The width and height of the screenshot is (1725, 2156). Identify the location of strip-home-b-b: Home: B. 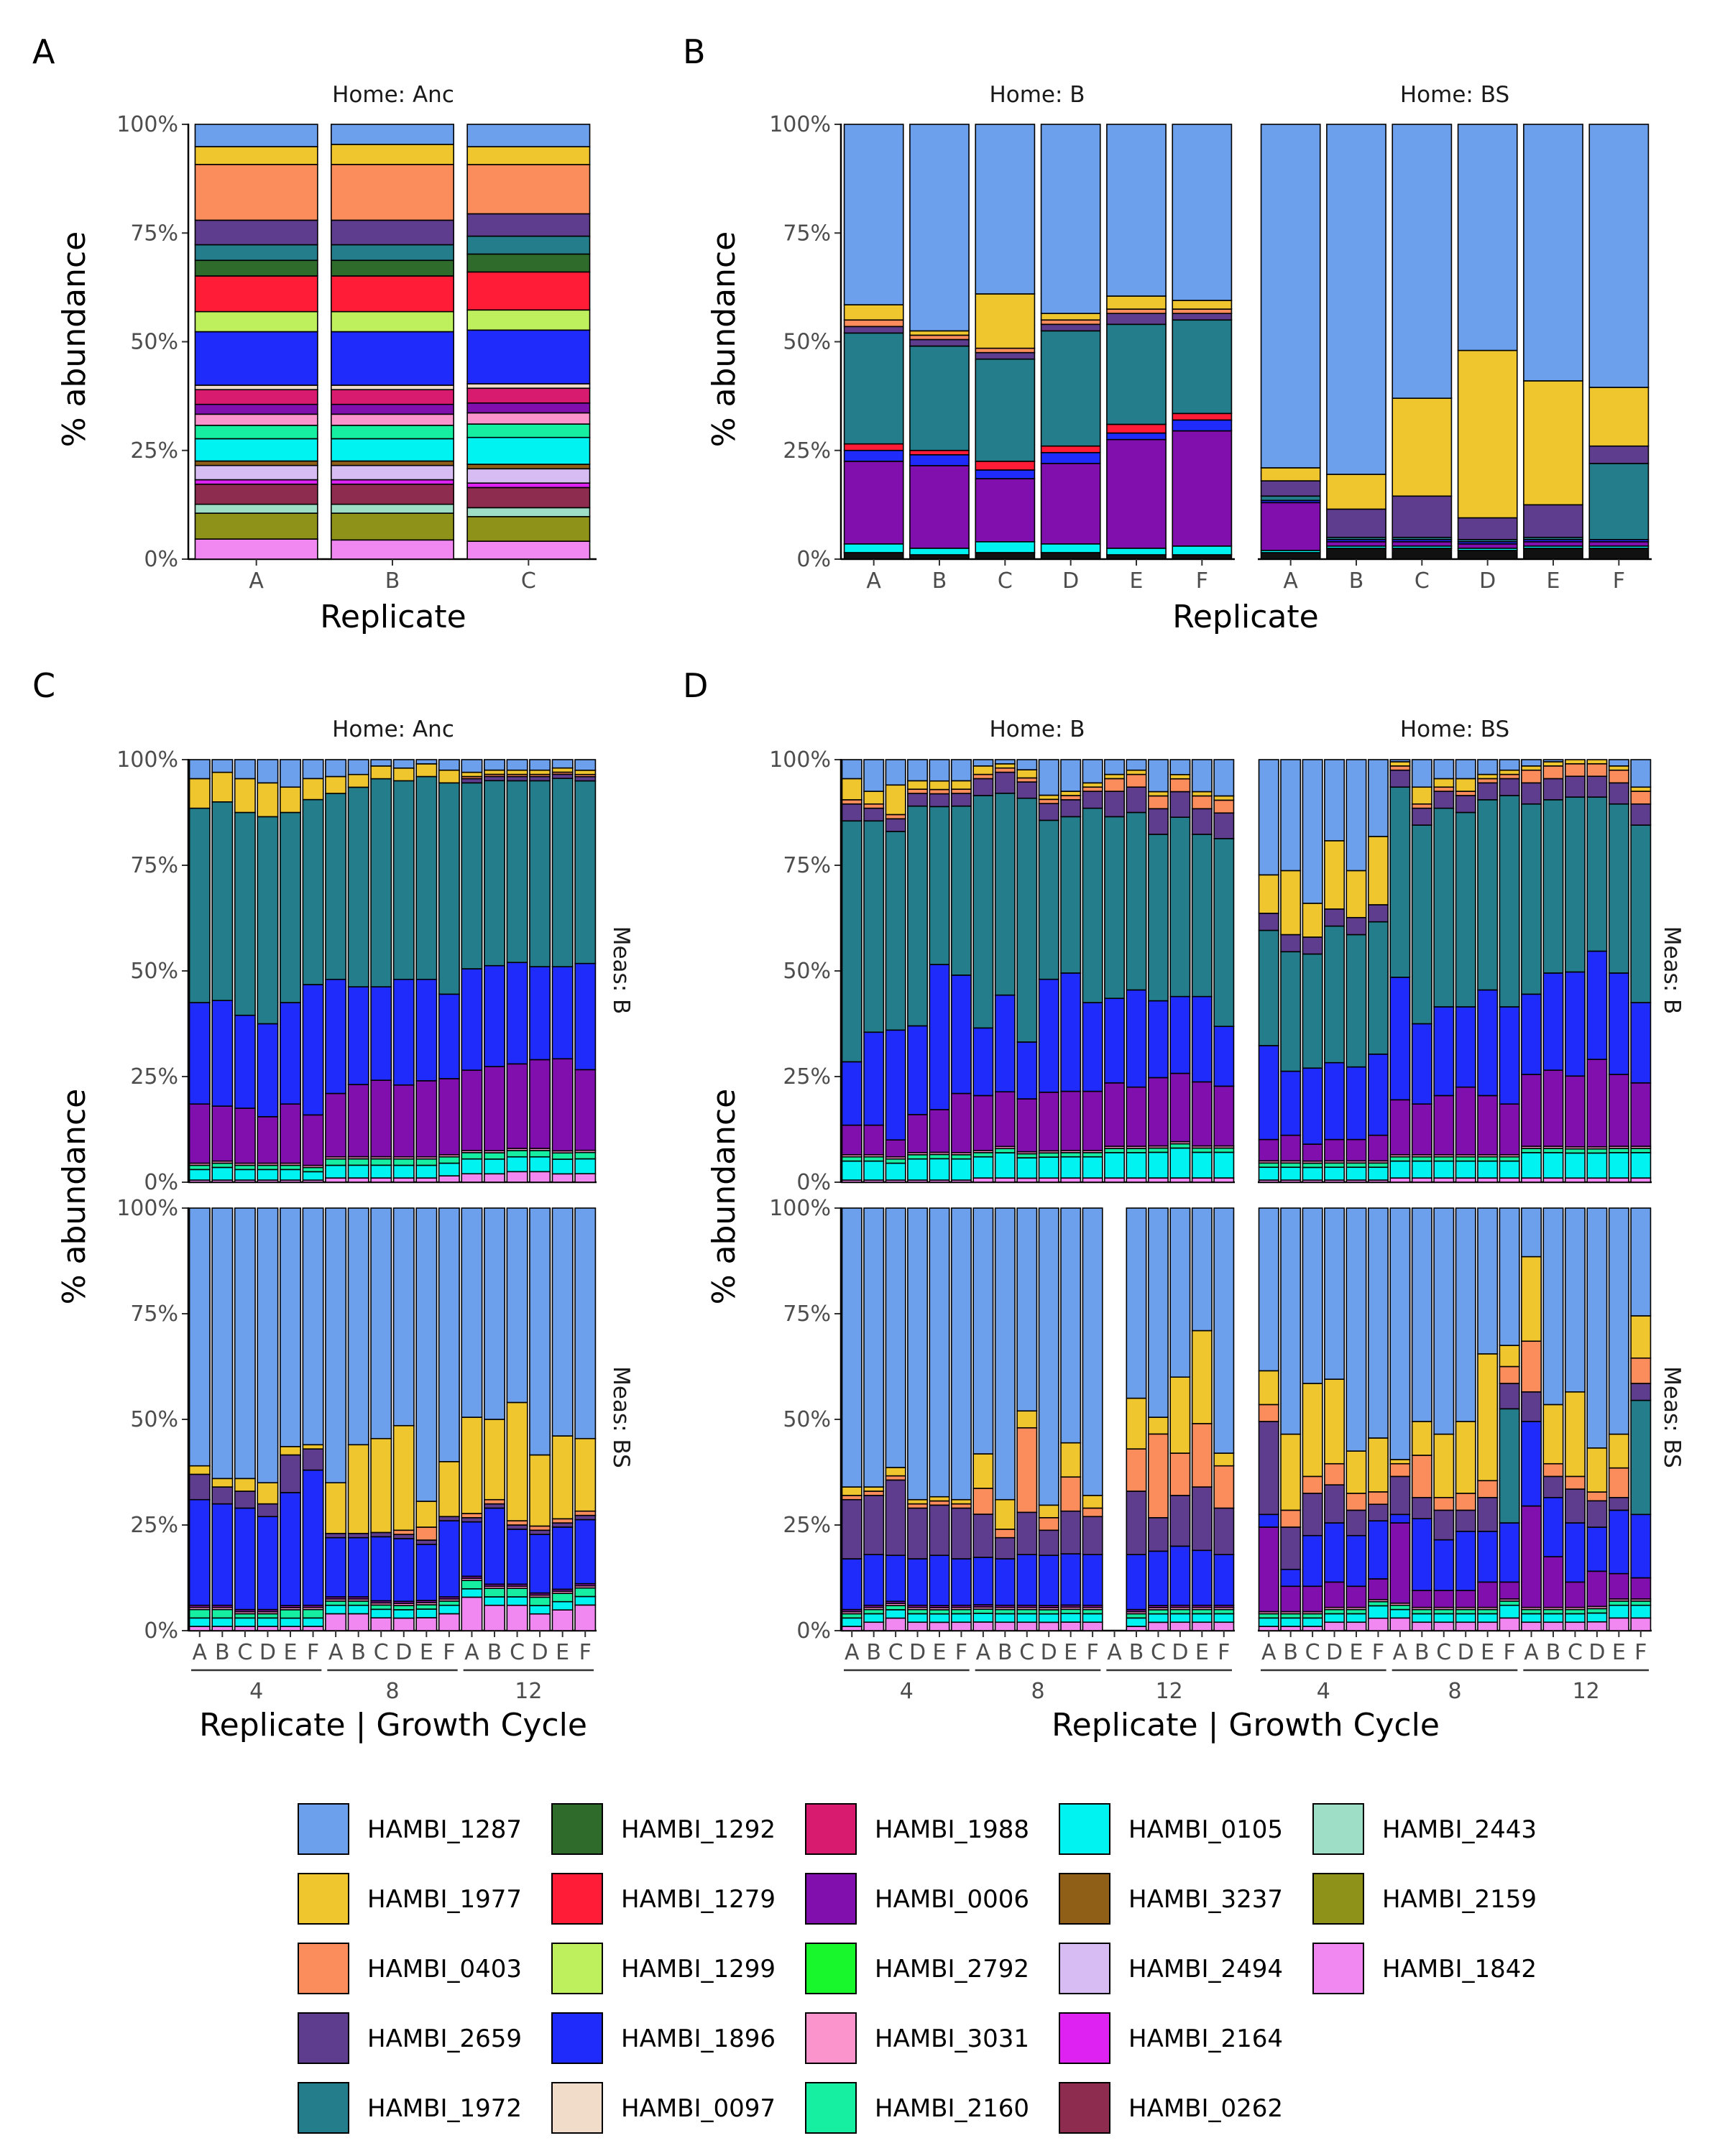
(1037, 95).